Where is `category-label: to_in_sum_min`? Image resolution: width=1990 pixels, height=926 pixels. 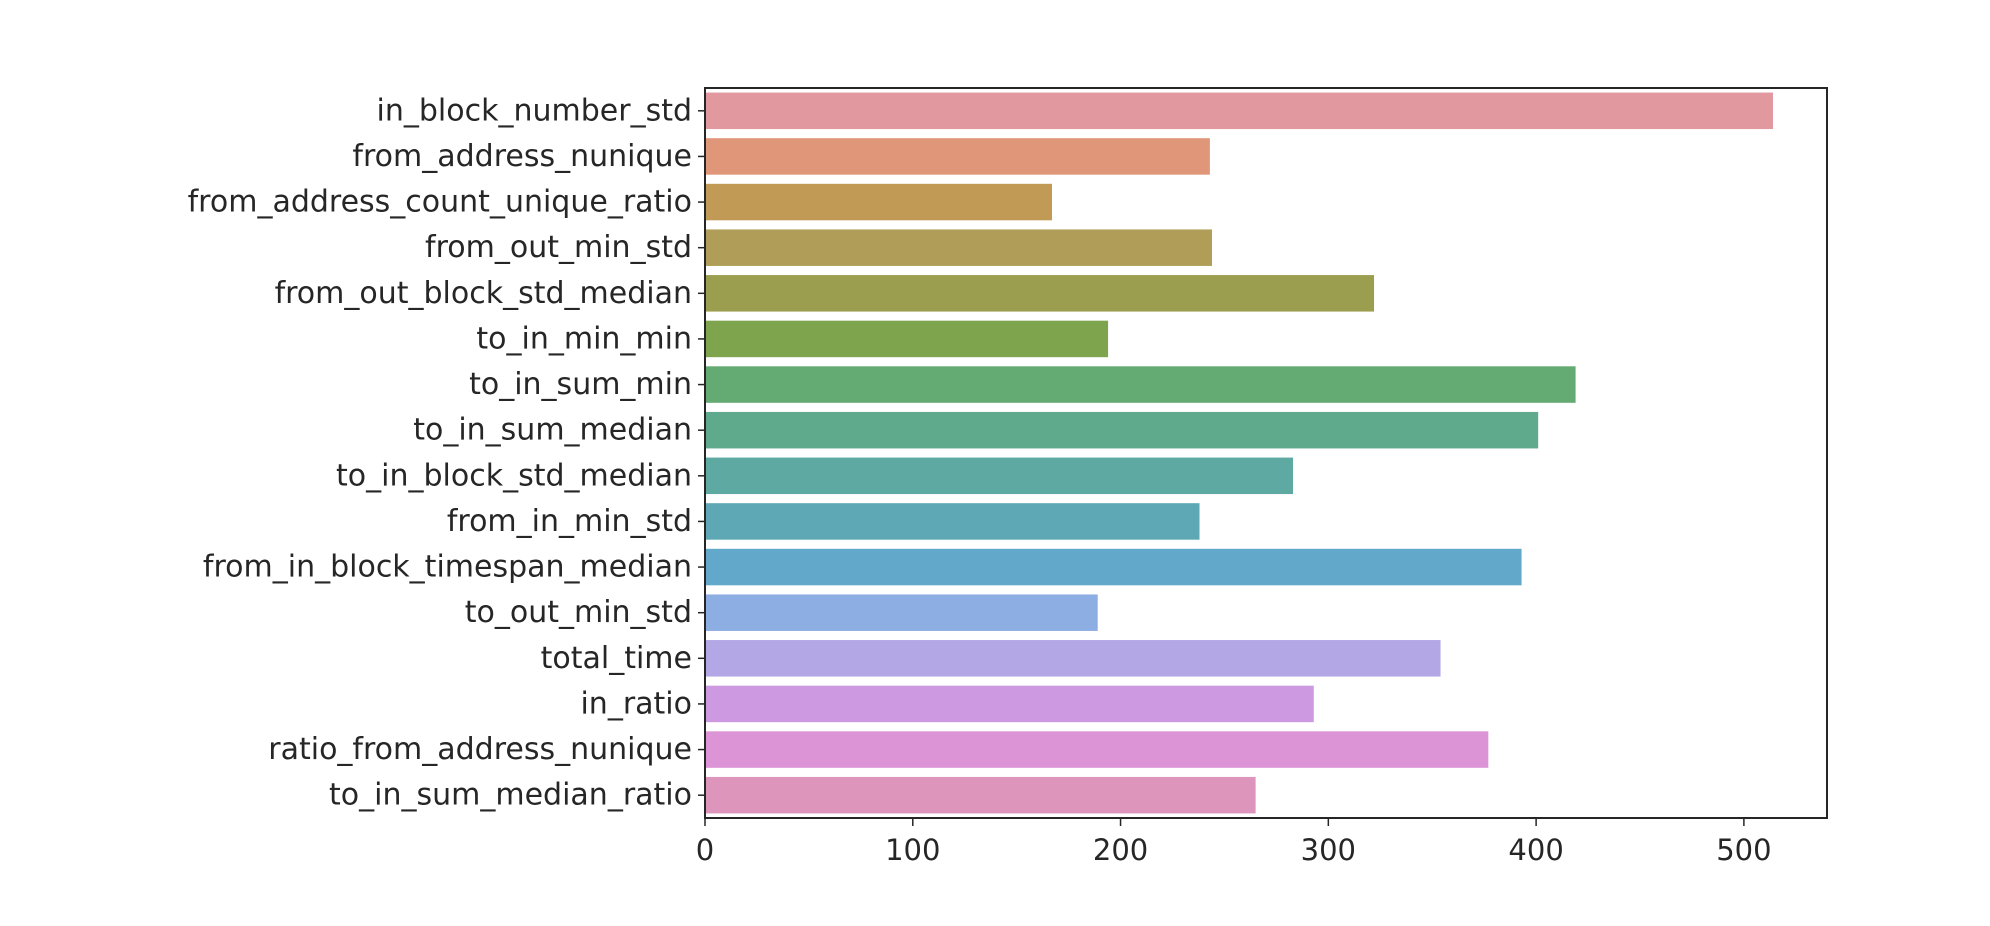 category-label: to_in_sum_min is located at coordinates (580, 384).